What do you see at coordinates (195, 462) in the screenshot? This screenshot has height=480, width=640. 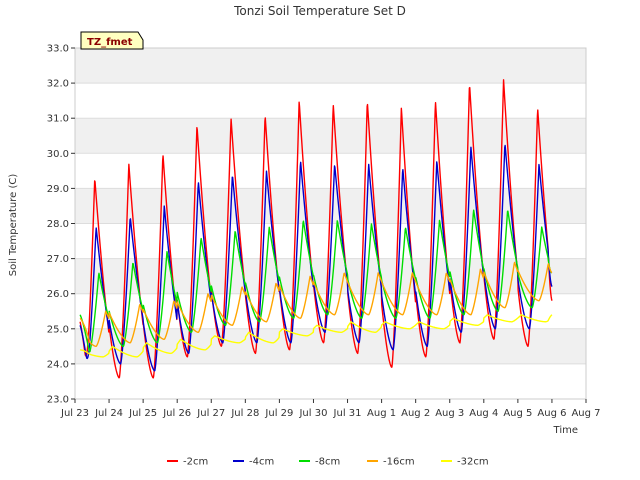 I see `legend-label: -2cm` at bounding box center [195, 462].